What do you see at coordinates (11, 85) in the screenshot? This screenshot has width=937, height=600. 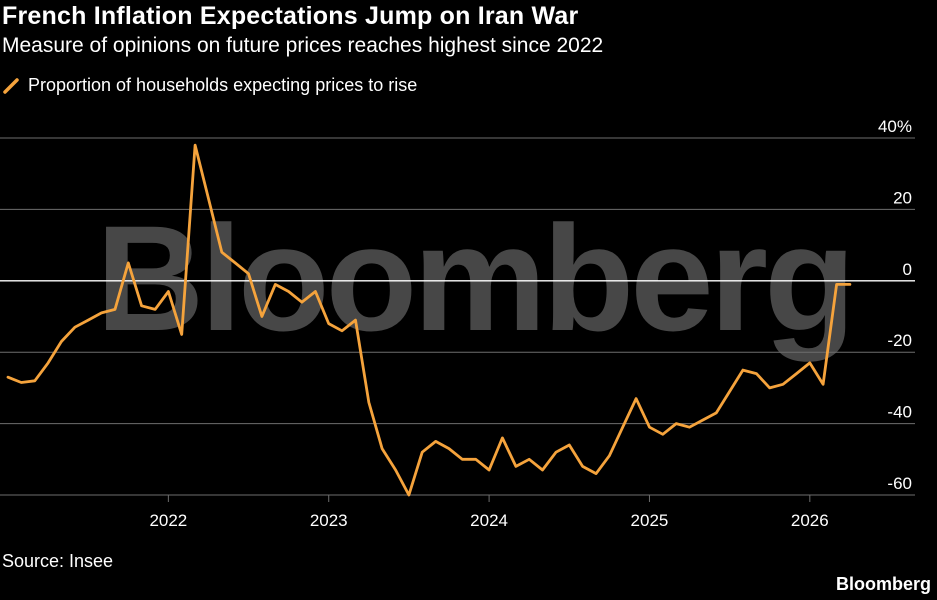 I see `legend-line-icon` at bounding box center [11, 85].